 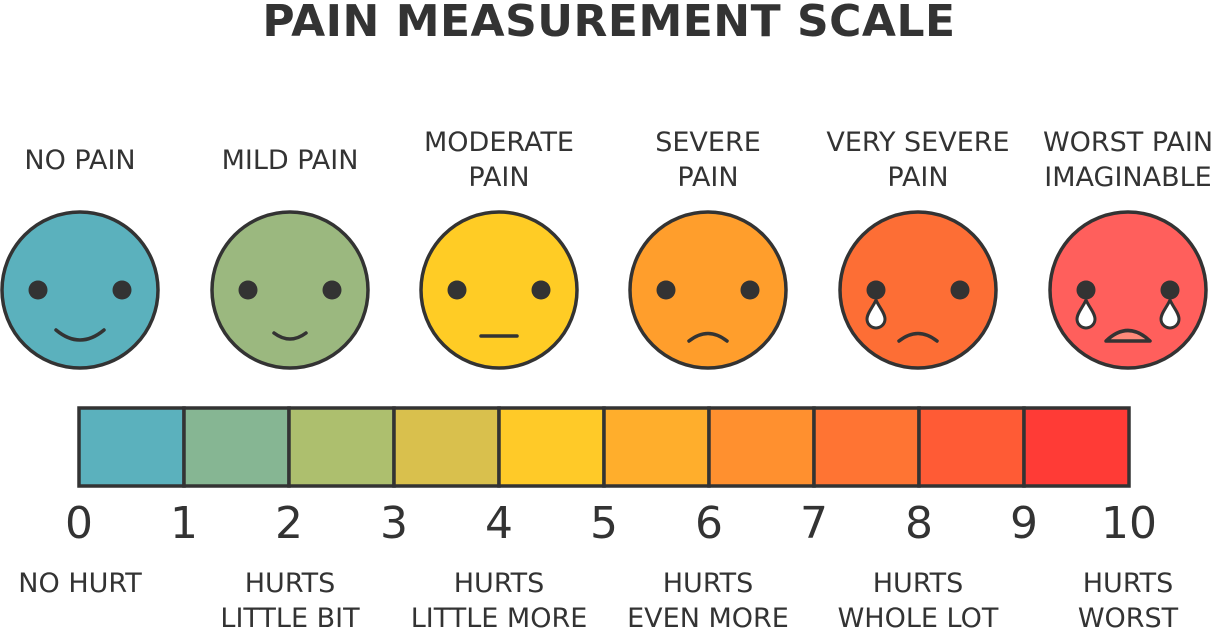 I want to click on pain-description: NO HURT, so click(x=80, y=583).